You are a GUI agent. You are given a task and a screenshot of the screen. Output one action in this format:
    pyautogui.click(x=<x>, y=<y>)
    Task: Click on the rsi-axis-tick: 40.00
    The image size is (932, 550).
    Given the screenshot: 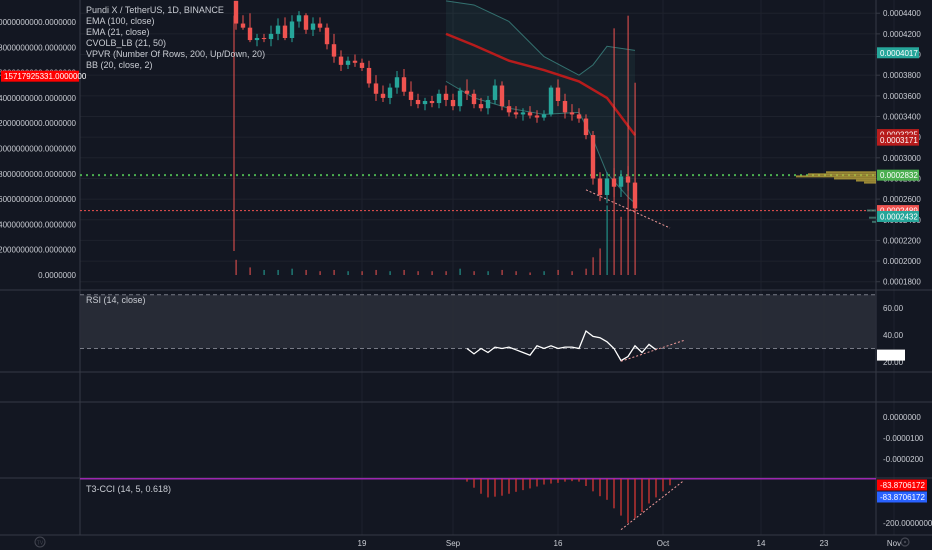 What is the action you would take?
    pyautogui.click(x=893, y=335)
    